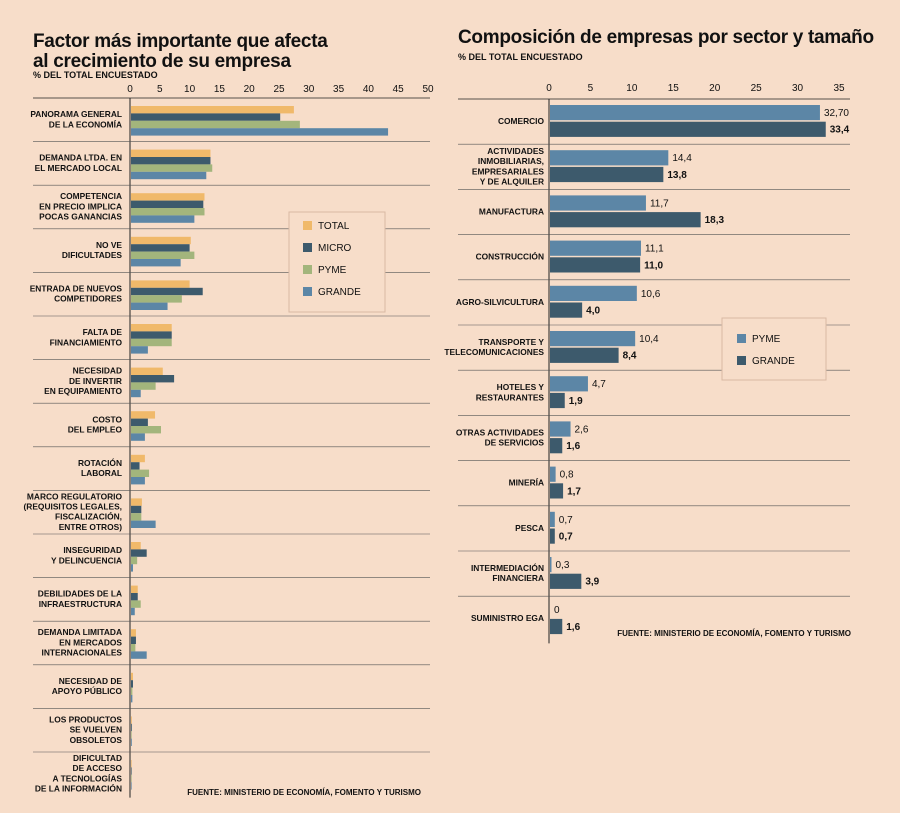  I want to click on chart1-tick-35: 35, so click(339, 89).